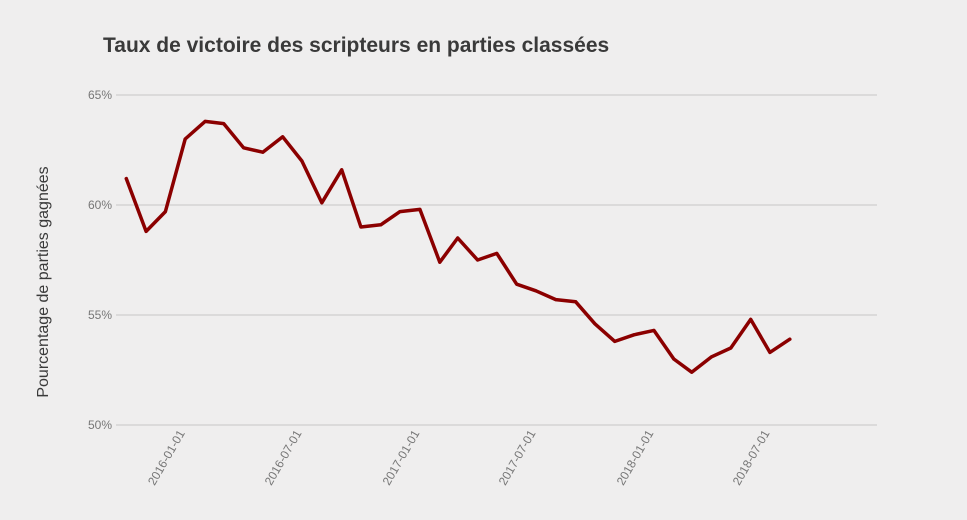 This screenshot has height=520, width=967. I want to click on x-tick-label: 2017-07-01, so click(517, 457).